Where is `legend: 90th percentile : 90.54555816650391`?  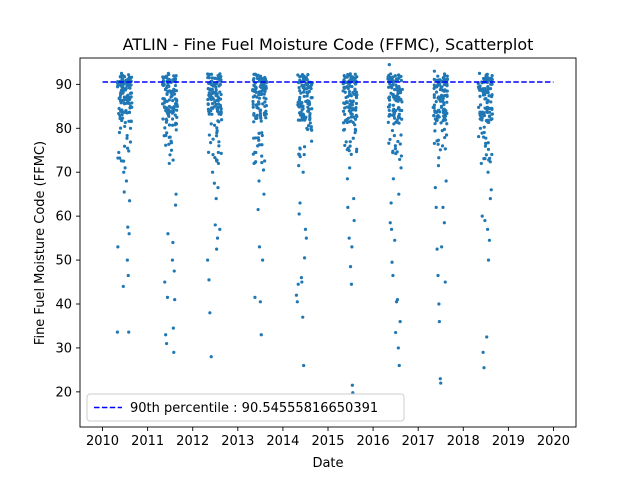
legend: 90th percentile : 90.54555816650391 is located at coordinates (245, 407).